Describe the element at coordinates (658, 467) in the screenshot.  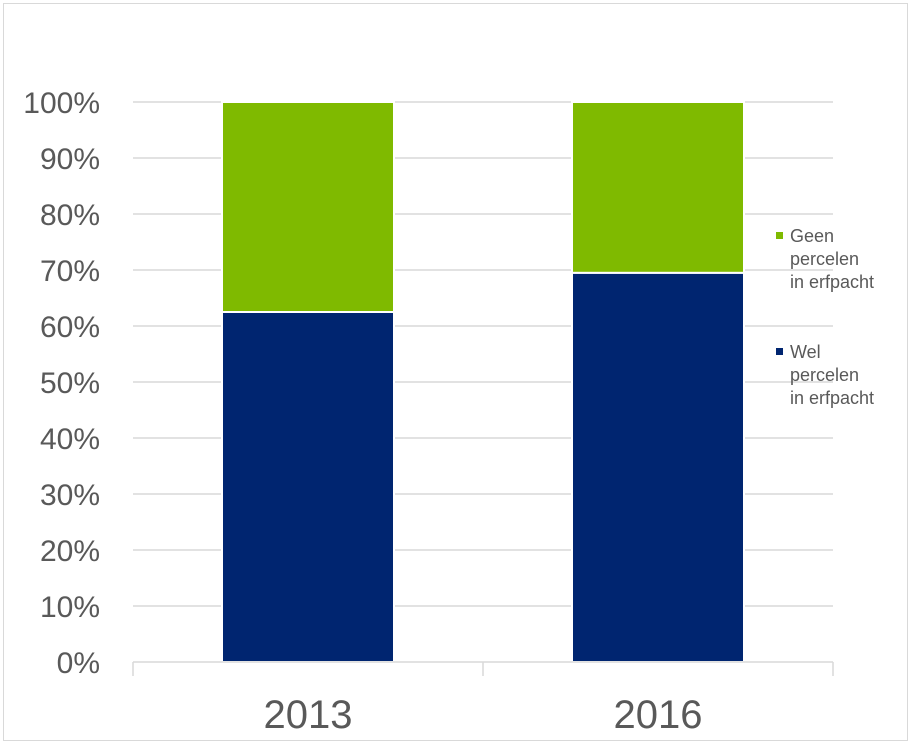
I see `bar-segment-wel-2016` at that location.